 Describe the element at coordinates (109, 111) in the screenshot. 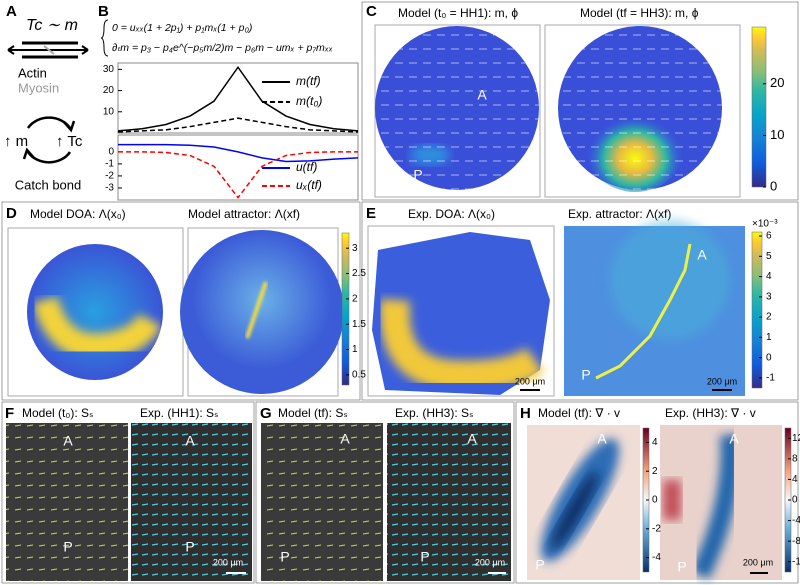

I see `y-tick-label: 10` at that location.